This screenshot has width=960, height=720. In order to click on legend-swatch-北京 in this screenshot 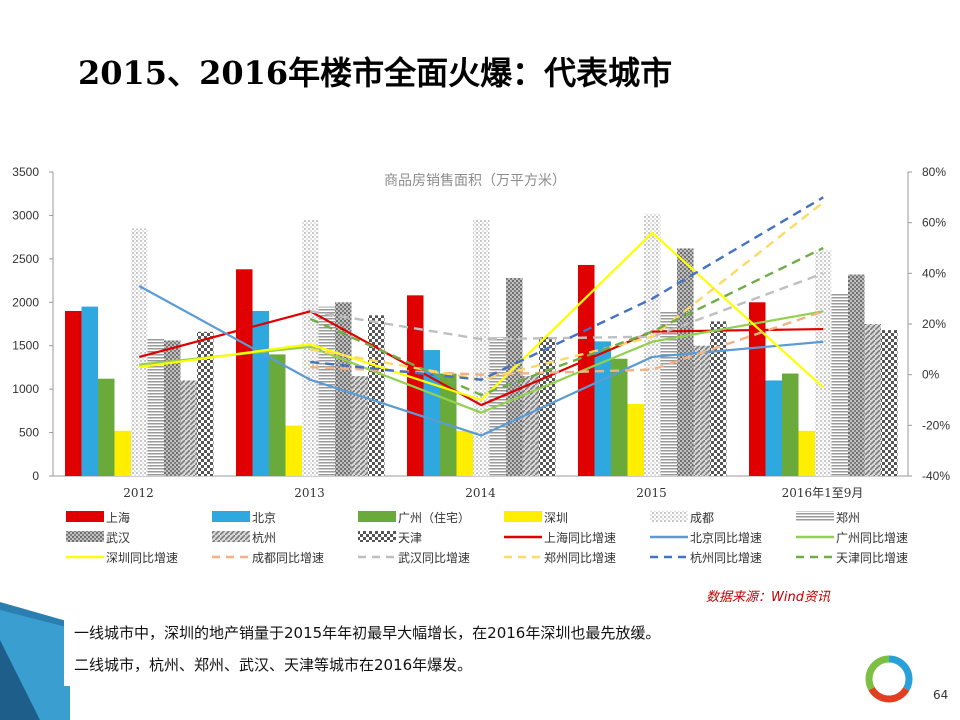, I will do `click(231, 516)`.